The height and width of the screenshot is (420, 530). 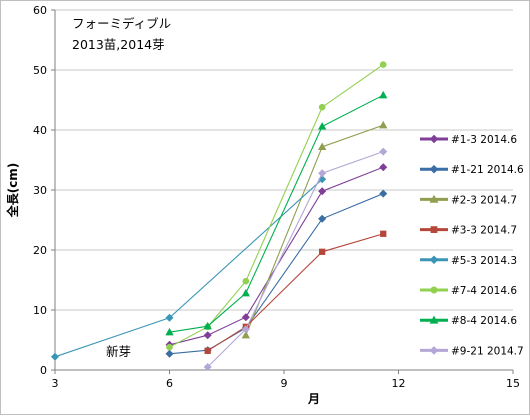 What do you see at coordinates (12, 191) in the screenshot?
I see `y-axis-title: 全長(cm)` at bounding box center [12, 191].